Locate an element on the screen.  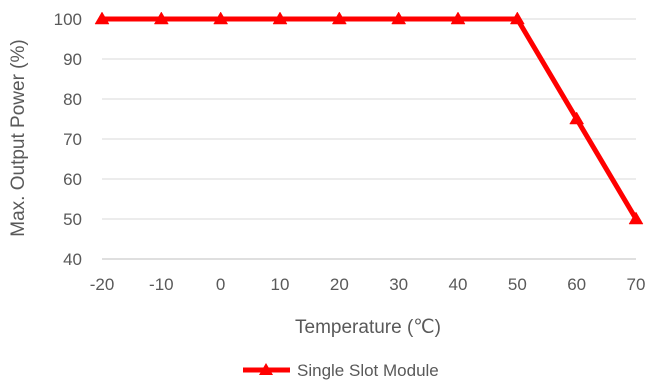
x-tick-label: 10 is located at coordinates (280, 284).